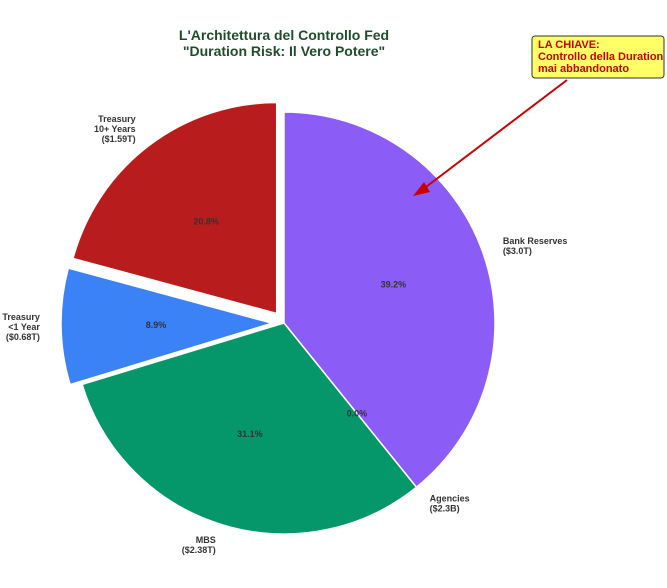 The height and width of the screenshot is (588, 667). Describe the element at coordinates (115, 129) in the screenshot. I see `pie-category-label-treasury-4: Treasury 10+ Years ($1.59T)` at that location.